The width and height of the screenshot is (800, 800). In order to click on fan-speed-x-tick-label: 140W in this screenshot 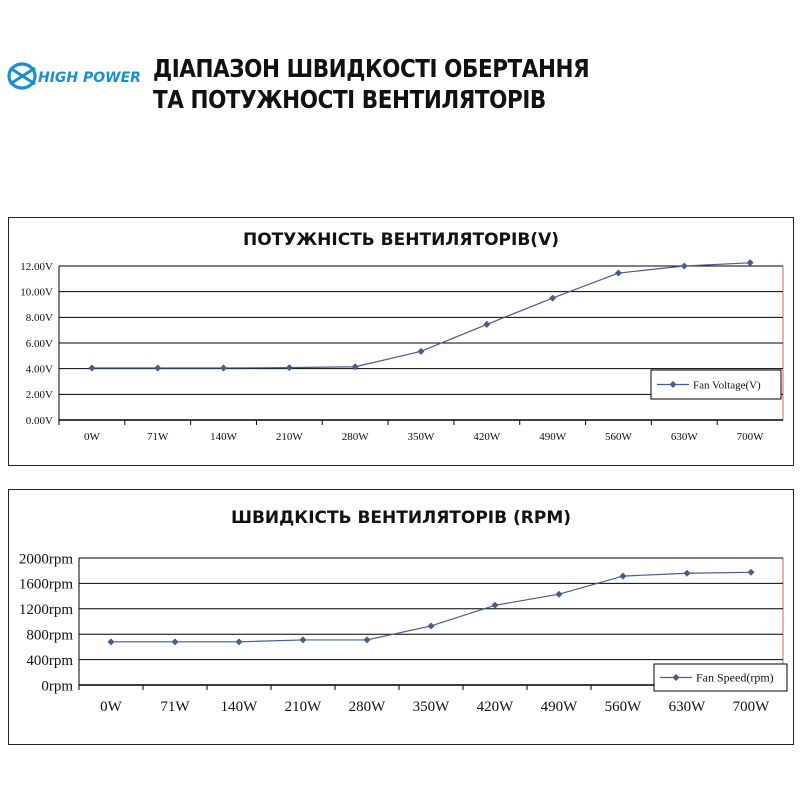, I will do `click(240, 707)`.